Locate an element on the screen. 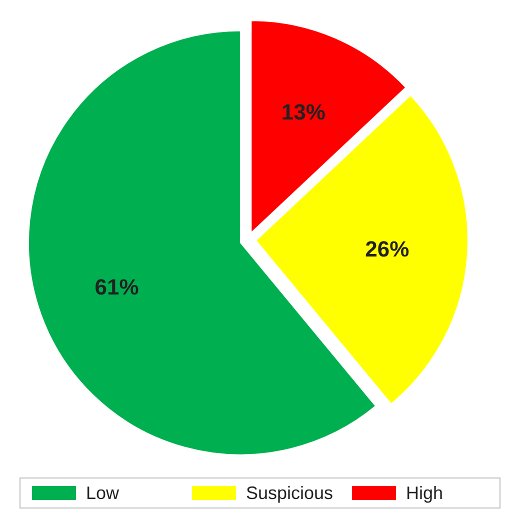 The height and width of the screenshot is (520, 520). data-label: 26% is located at coordinates (387, 249).